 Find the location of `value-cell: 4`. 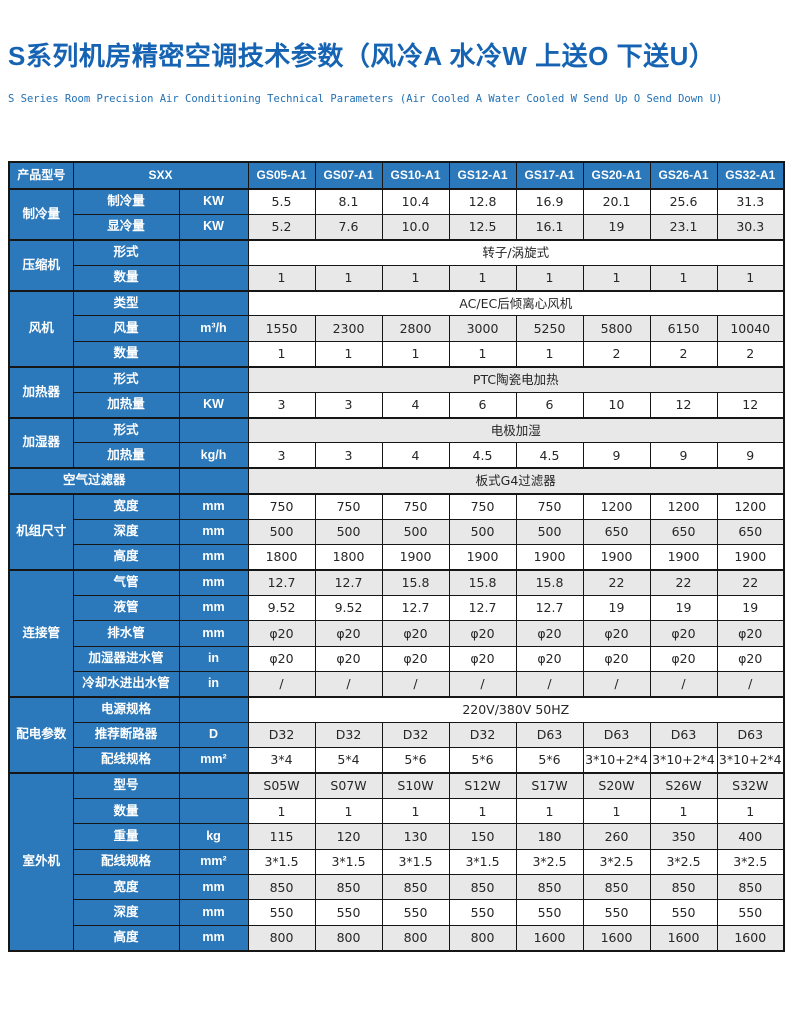

value-cell: 4 is located at coordinates (415, 455).